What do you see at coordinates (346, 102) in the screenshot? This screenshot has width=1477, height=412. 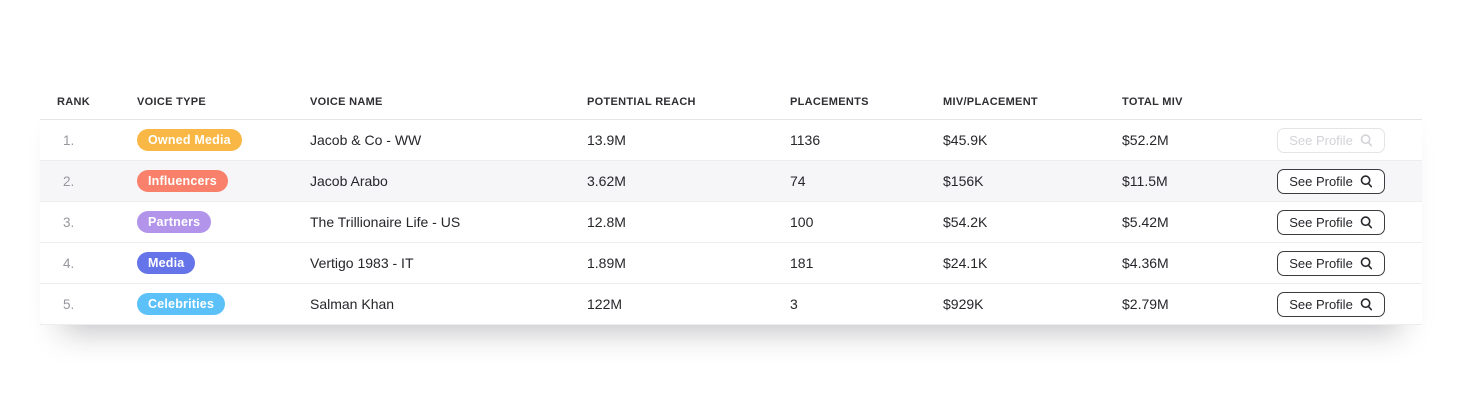 I see `column-header-voice-name: VOICE NAME` at bounding box center [346, 102].